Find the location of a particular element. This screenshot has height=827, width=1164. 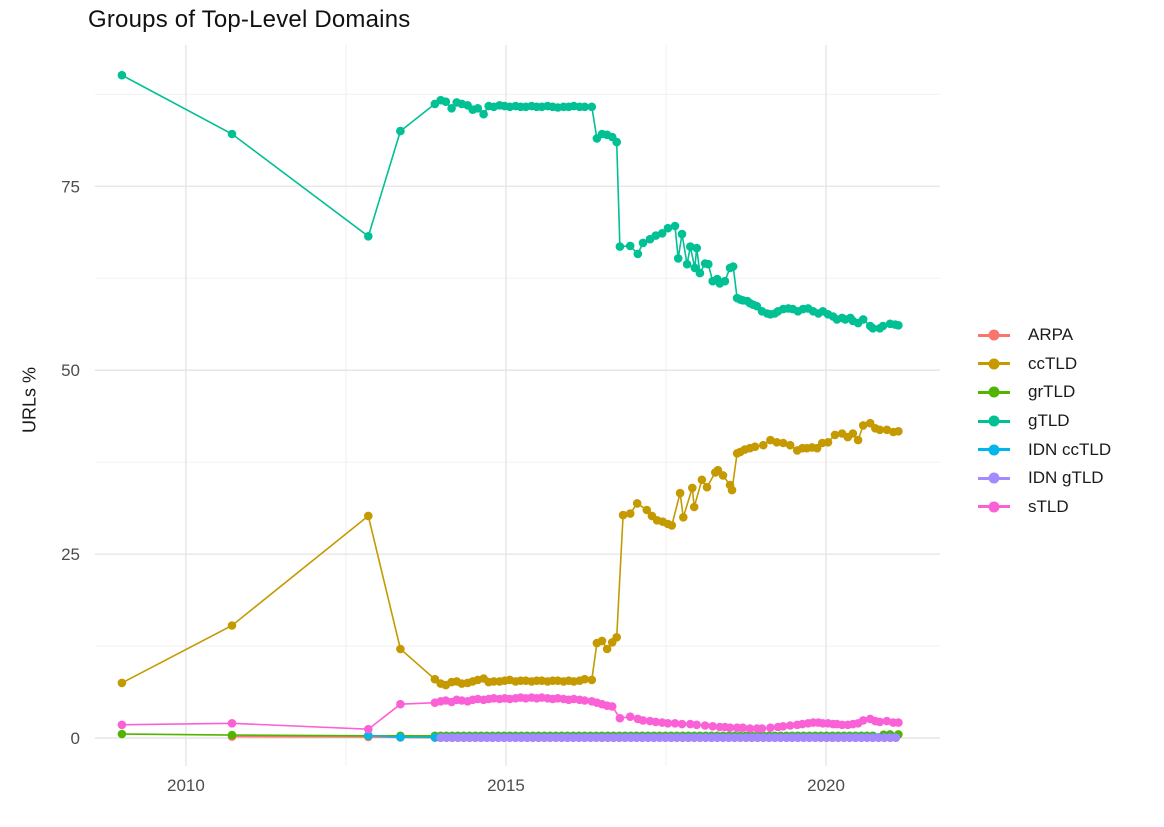

y-tick-label: 75 is located at coordinates (70, 186).